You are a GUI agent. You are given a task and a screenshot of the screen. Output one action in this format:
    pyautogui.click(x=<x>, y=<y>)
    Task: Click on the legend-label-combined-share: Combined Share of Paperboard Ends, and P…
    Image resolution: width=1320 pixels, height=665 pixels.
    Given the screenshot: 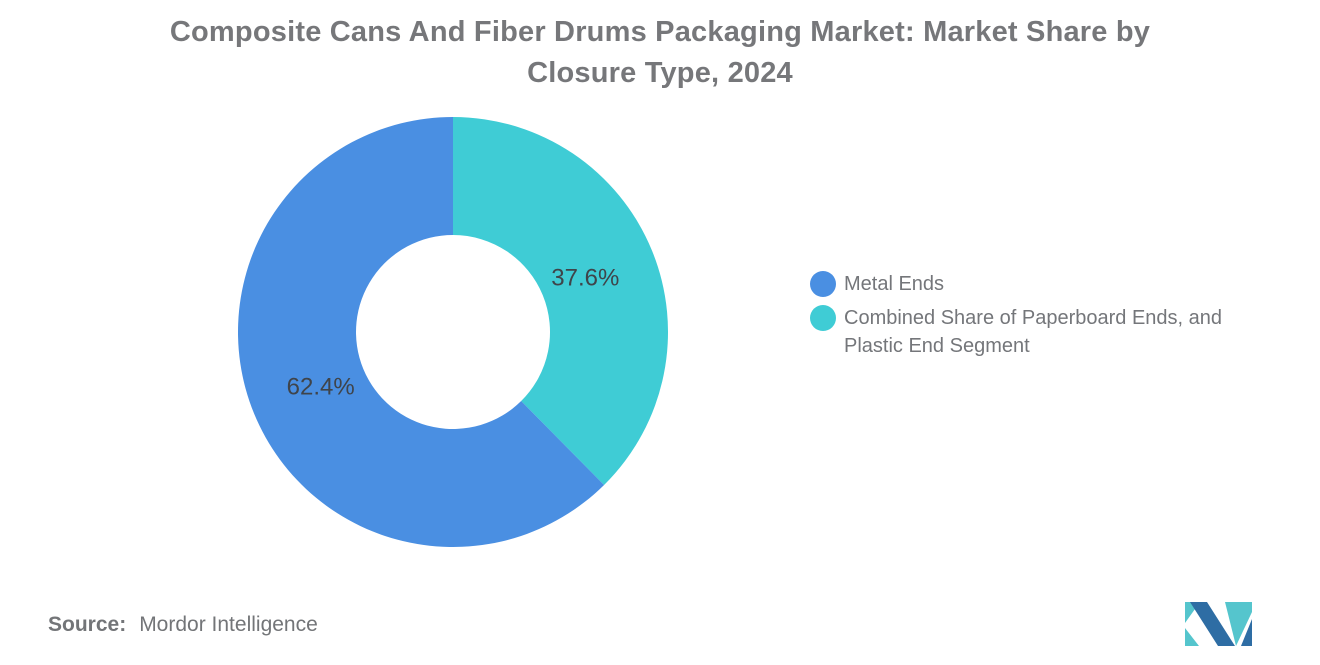 What is the action you would take?
    pyautogui.click(x=1033, y=332)
    